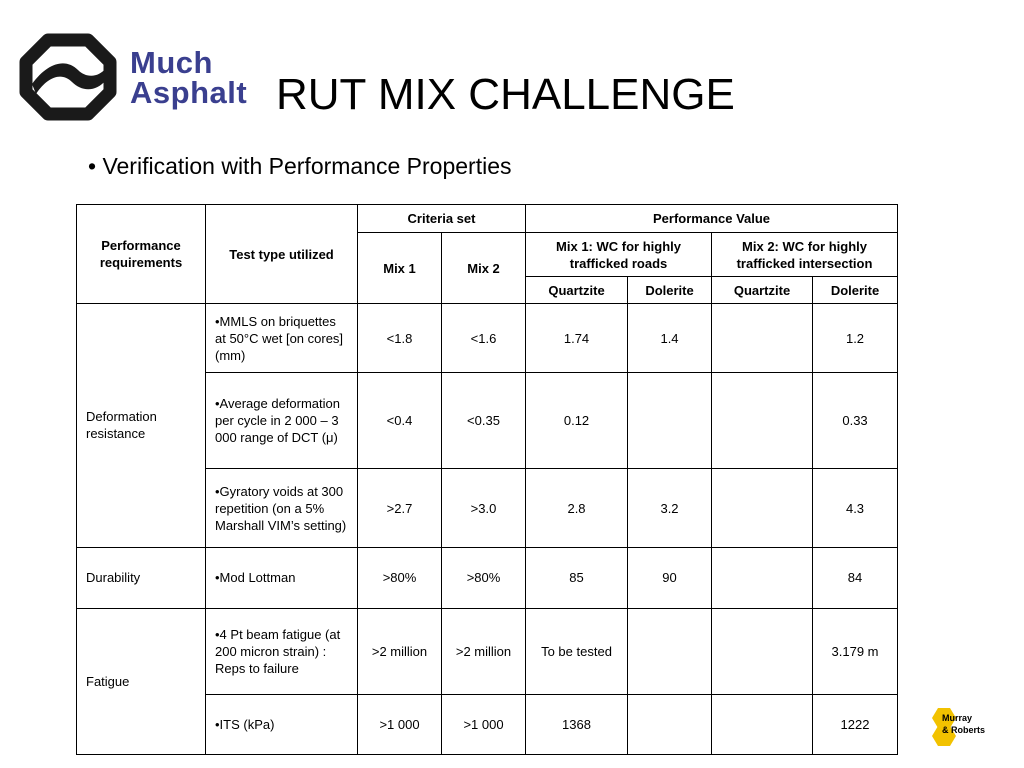 Image resolution: width=1024 pixels, height=768 pixels. I want to click on header-test-type: Test type utilized, so click(281, 254).